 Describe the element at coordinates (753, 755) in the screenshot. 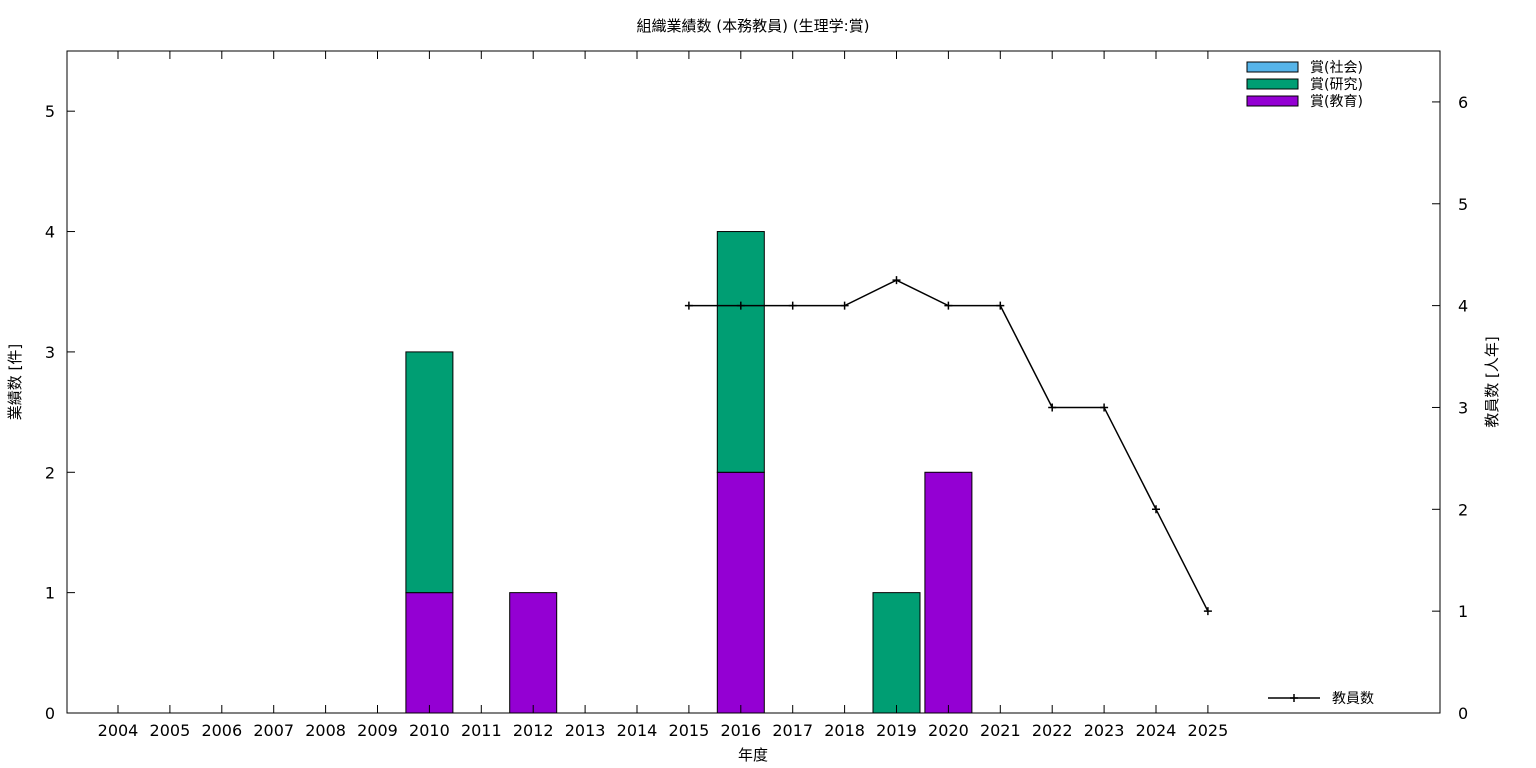

I see `x-axis-label: 年度` at that location.